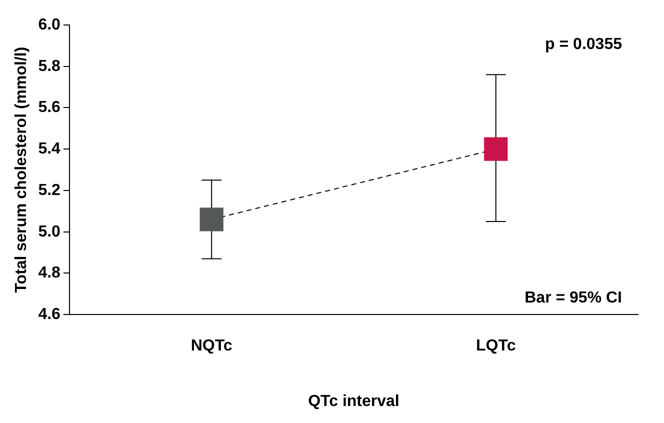 This screenshot has width=664, height=423. Describe the element at coordinates (354, 401) in the screenshot. I see `x-axis-title: QTc interval` at that location.